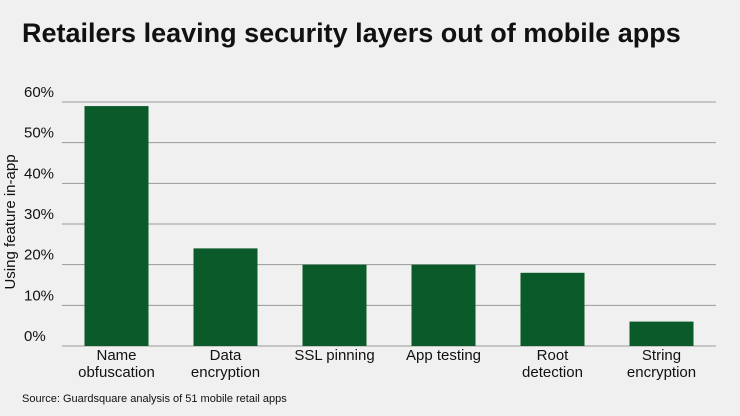 The width and height of the screenshot is (740, 416). I want to click on y-tick-label: 30%, so click(39, 214).